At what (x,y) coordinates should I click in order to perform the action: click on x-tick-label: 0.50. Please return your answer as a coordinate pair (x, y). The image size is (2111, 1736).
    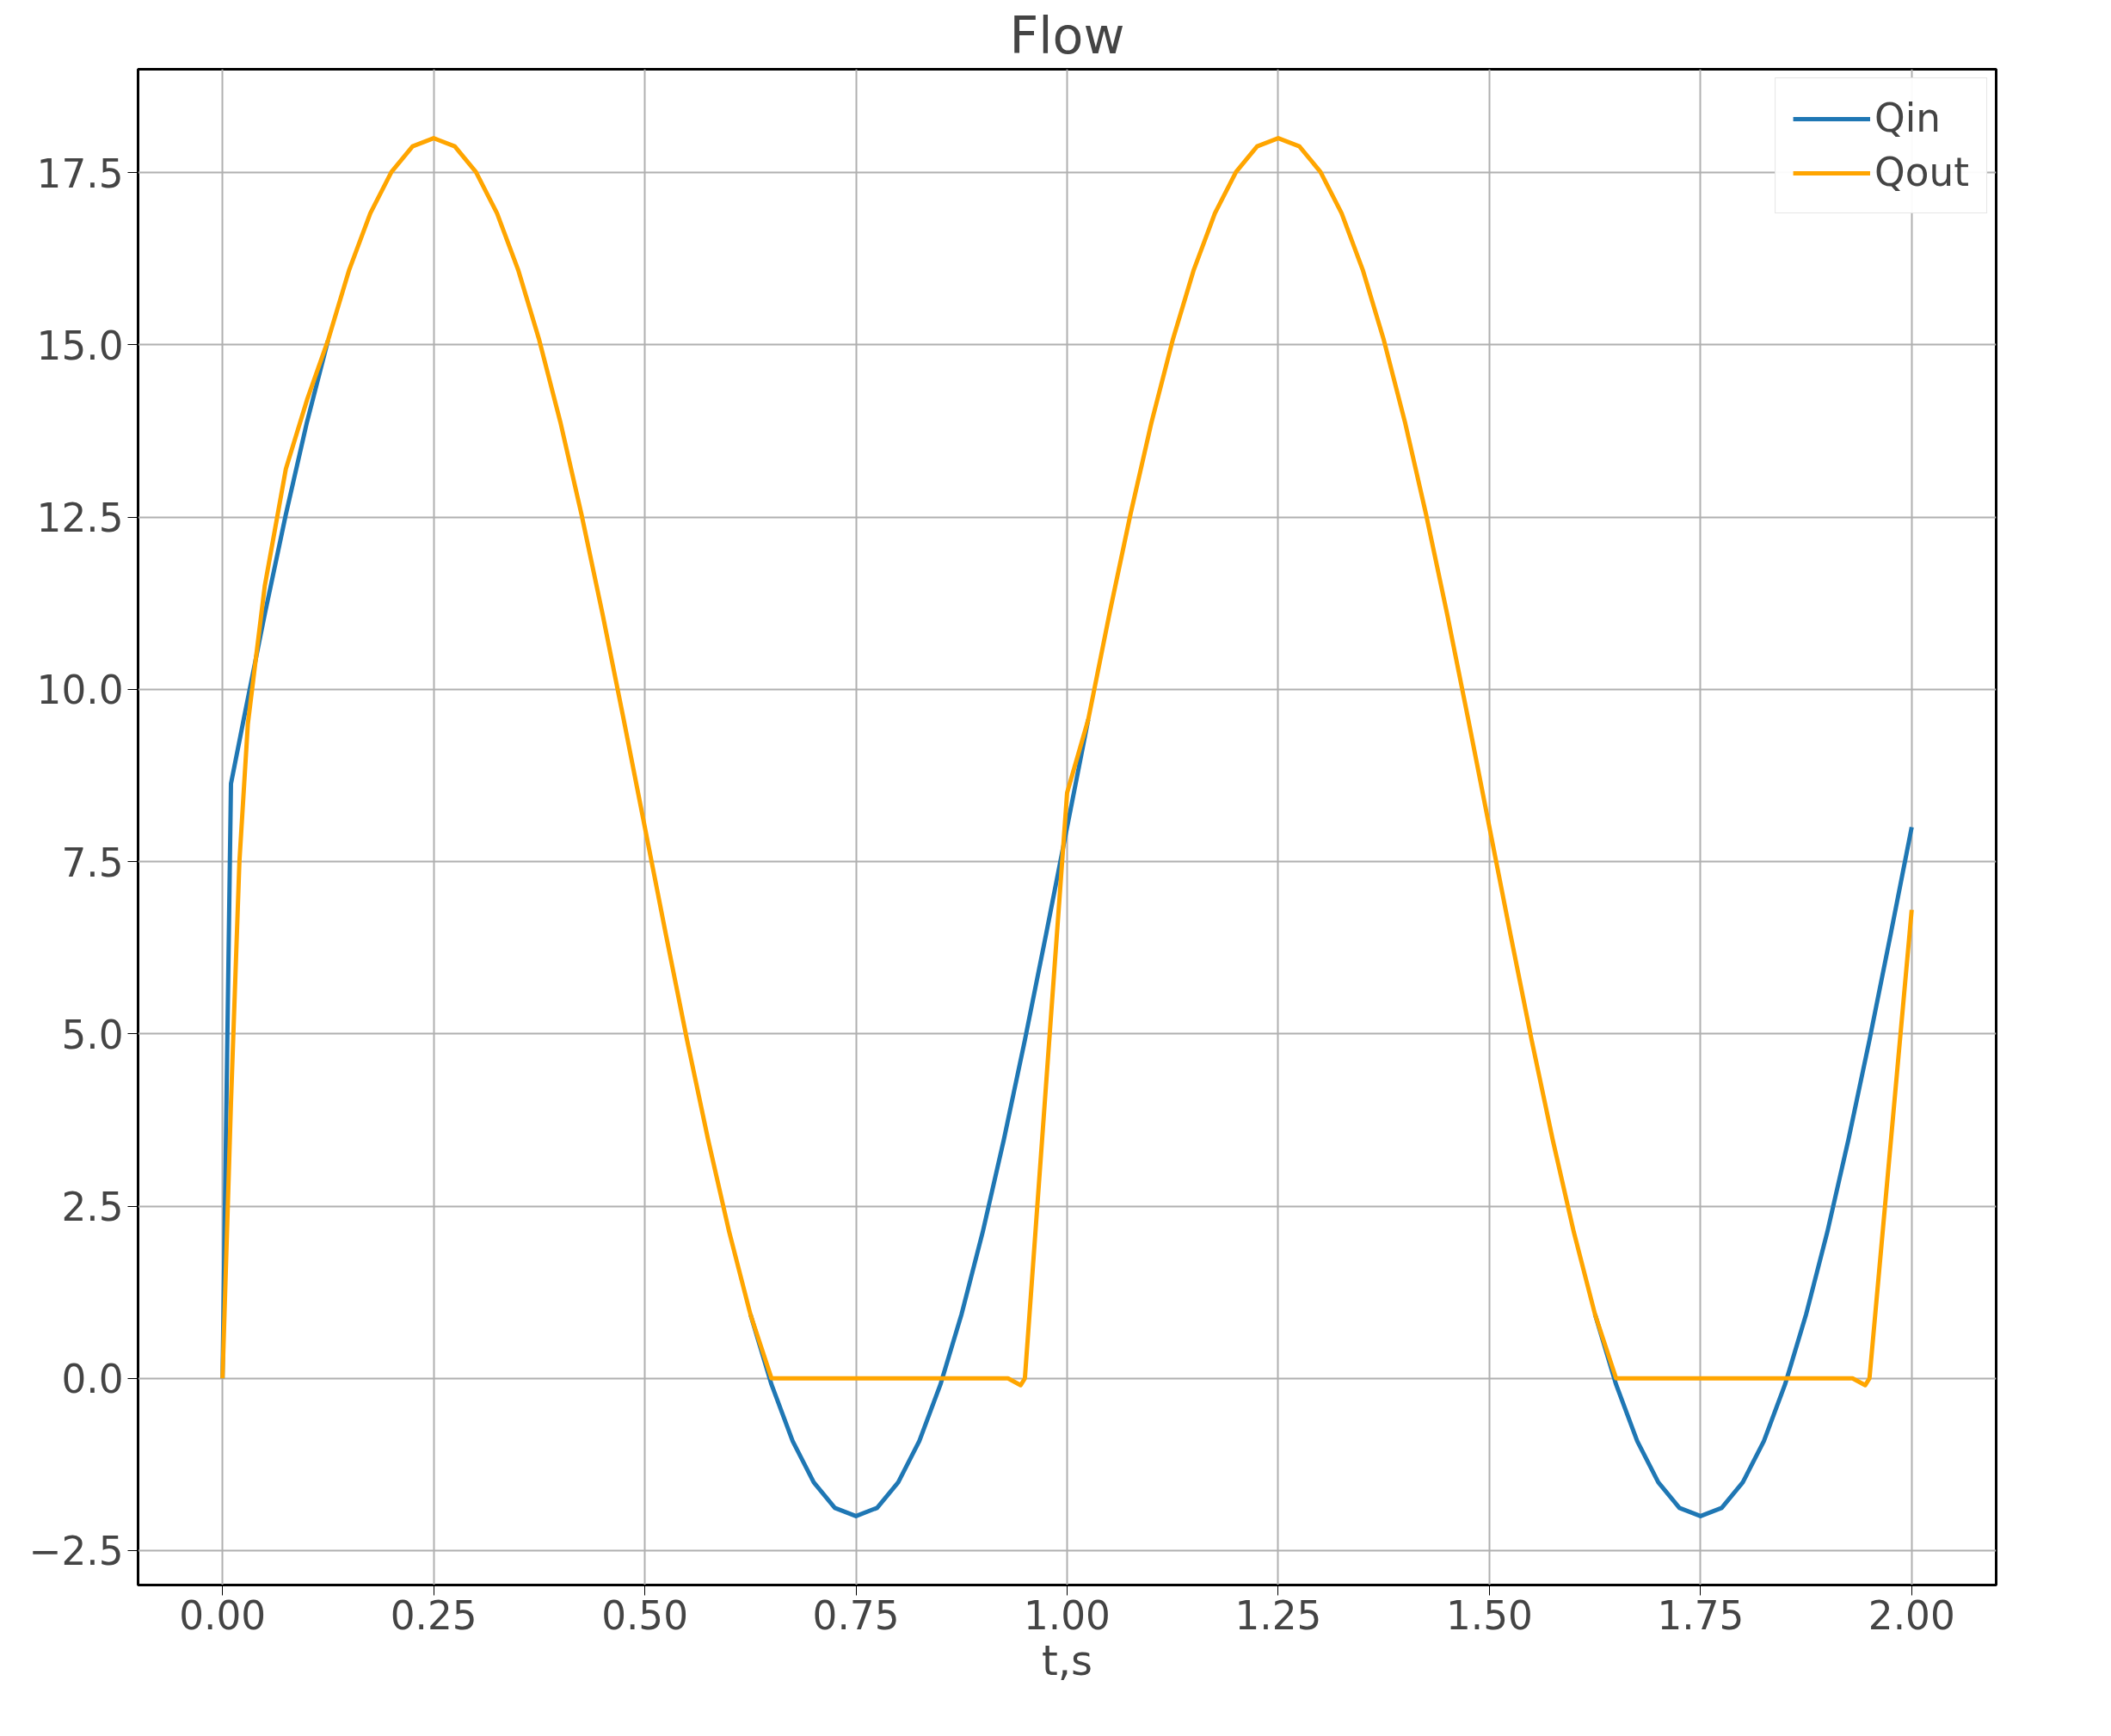
    Looking at the image, I should click on (645, 1615).